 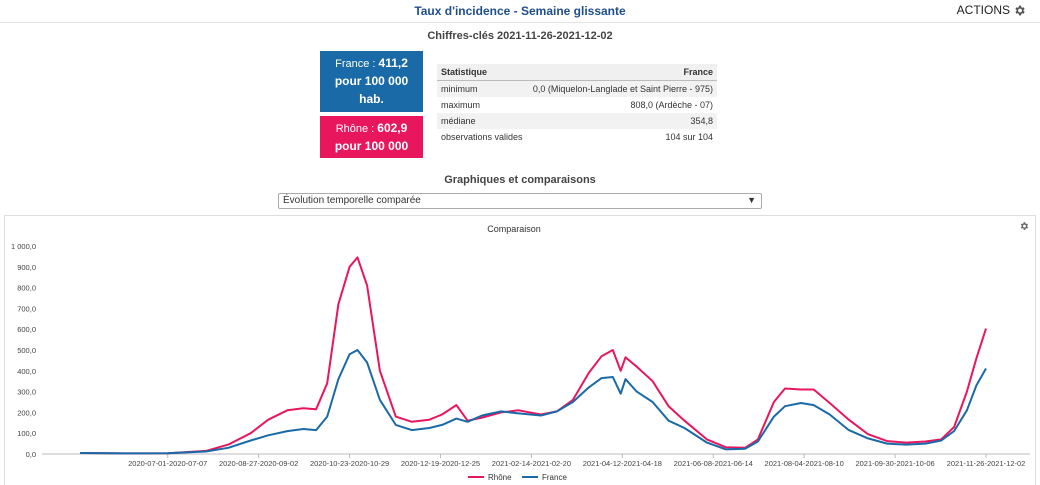 What do you see at coordinates (622, 72) in the screenshot?
I see `header-france: France` at bounding box center [622, 72].